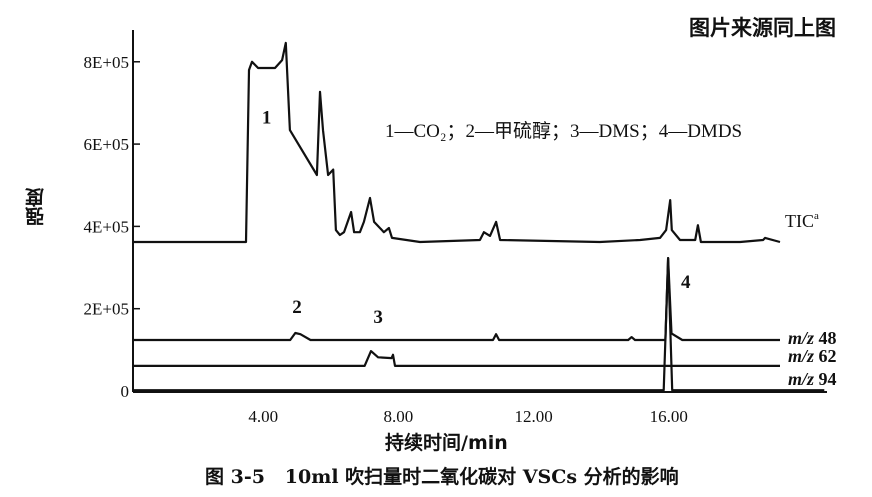  What do you see at coordinates (297, 307) in the screenshot?
I see `peak-label: 2` at bounding box center [297, 307].